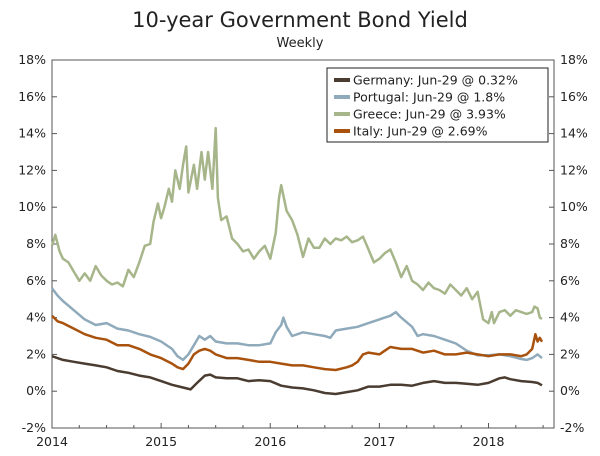  Describe the element at coordinates (570, 280) in the screenshot. I see `y-tick-label-right: 6%` at that location.